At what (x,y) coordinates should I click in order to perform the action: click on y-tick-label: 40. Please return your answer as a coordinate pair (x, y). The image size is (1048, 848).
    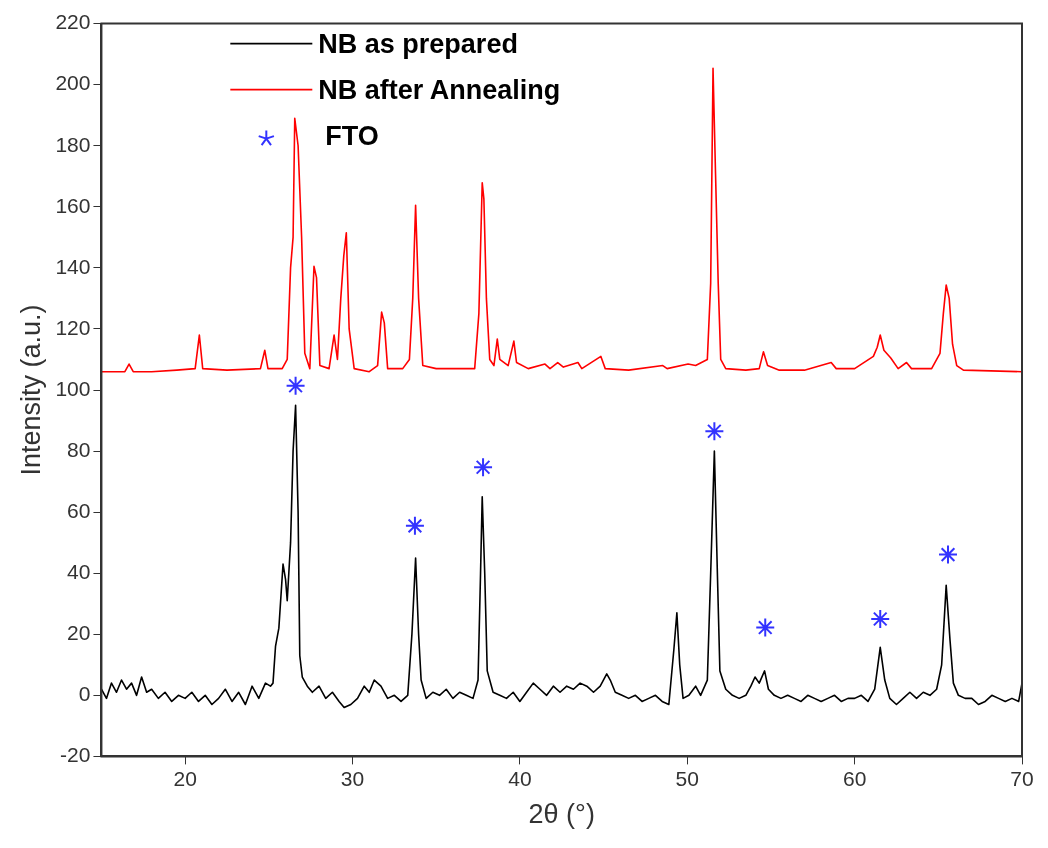
    Looking at the image, I should click on (79, 571).